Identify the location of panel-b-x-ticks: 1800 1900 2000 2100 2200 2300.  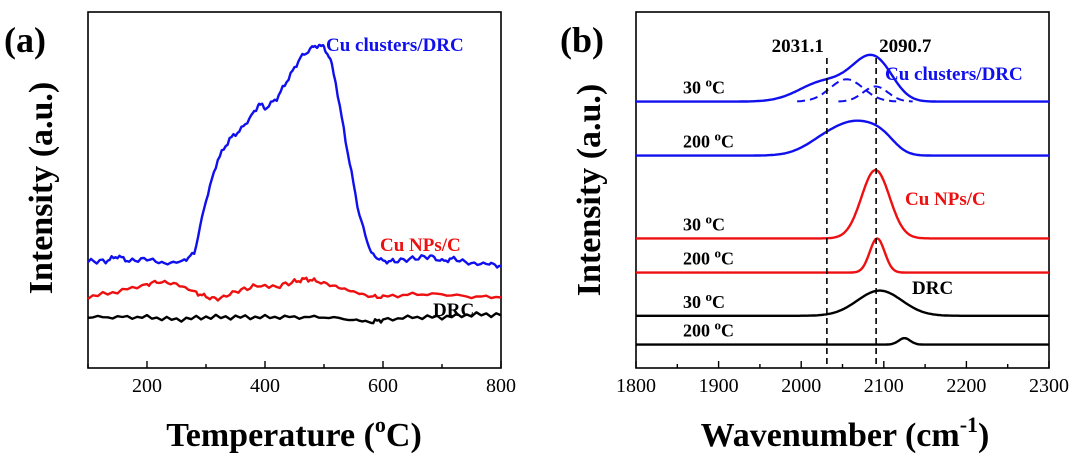
(842, 379).